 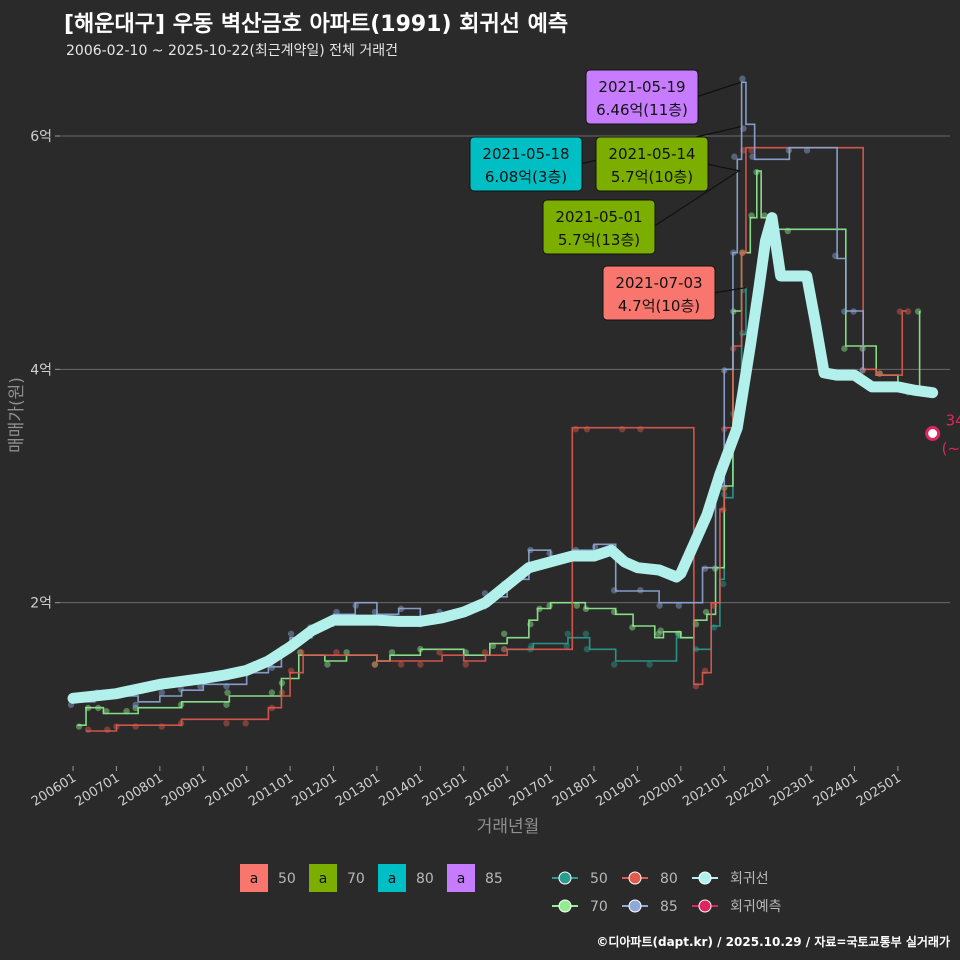 What do you see at coordinates (425, 879) in the screenshot?
I see `legend-box-label: 80` at bounding box center [425, 879].